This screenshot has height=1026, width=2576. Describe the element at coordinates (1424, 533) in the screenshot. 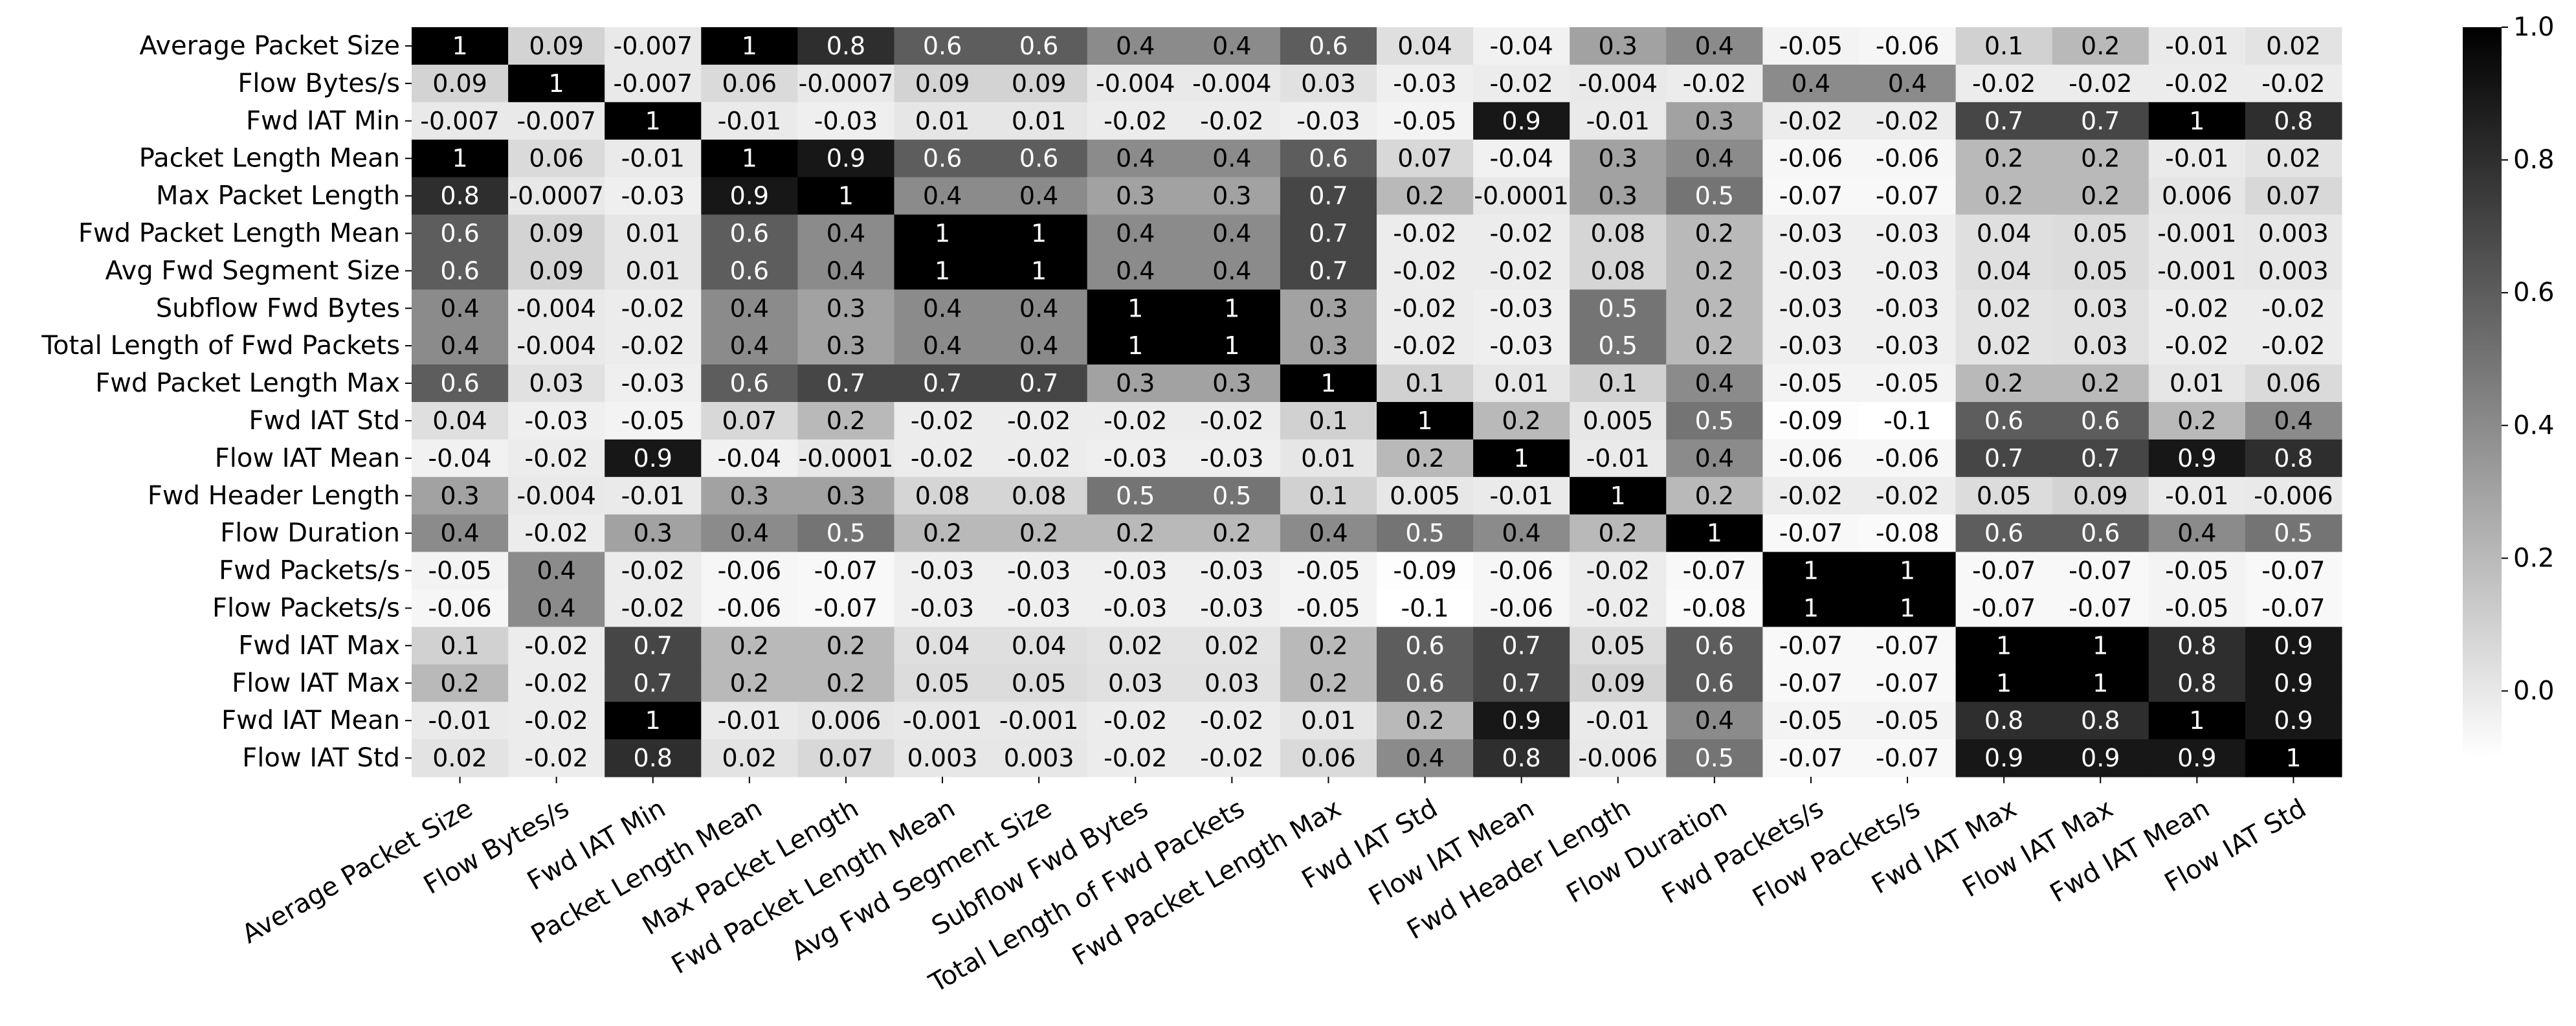

I see `heatmap-cell-value: 0.5` at that location.